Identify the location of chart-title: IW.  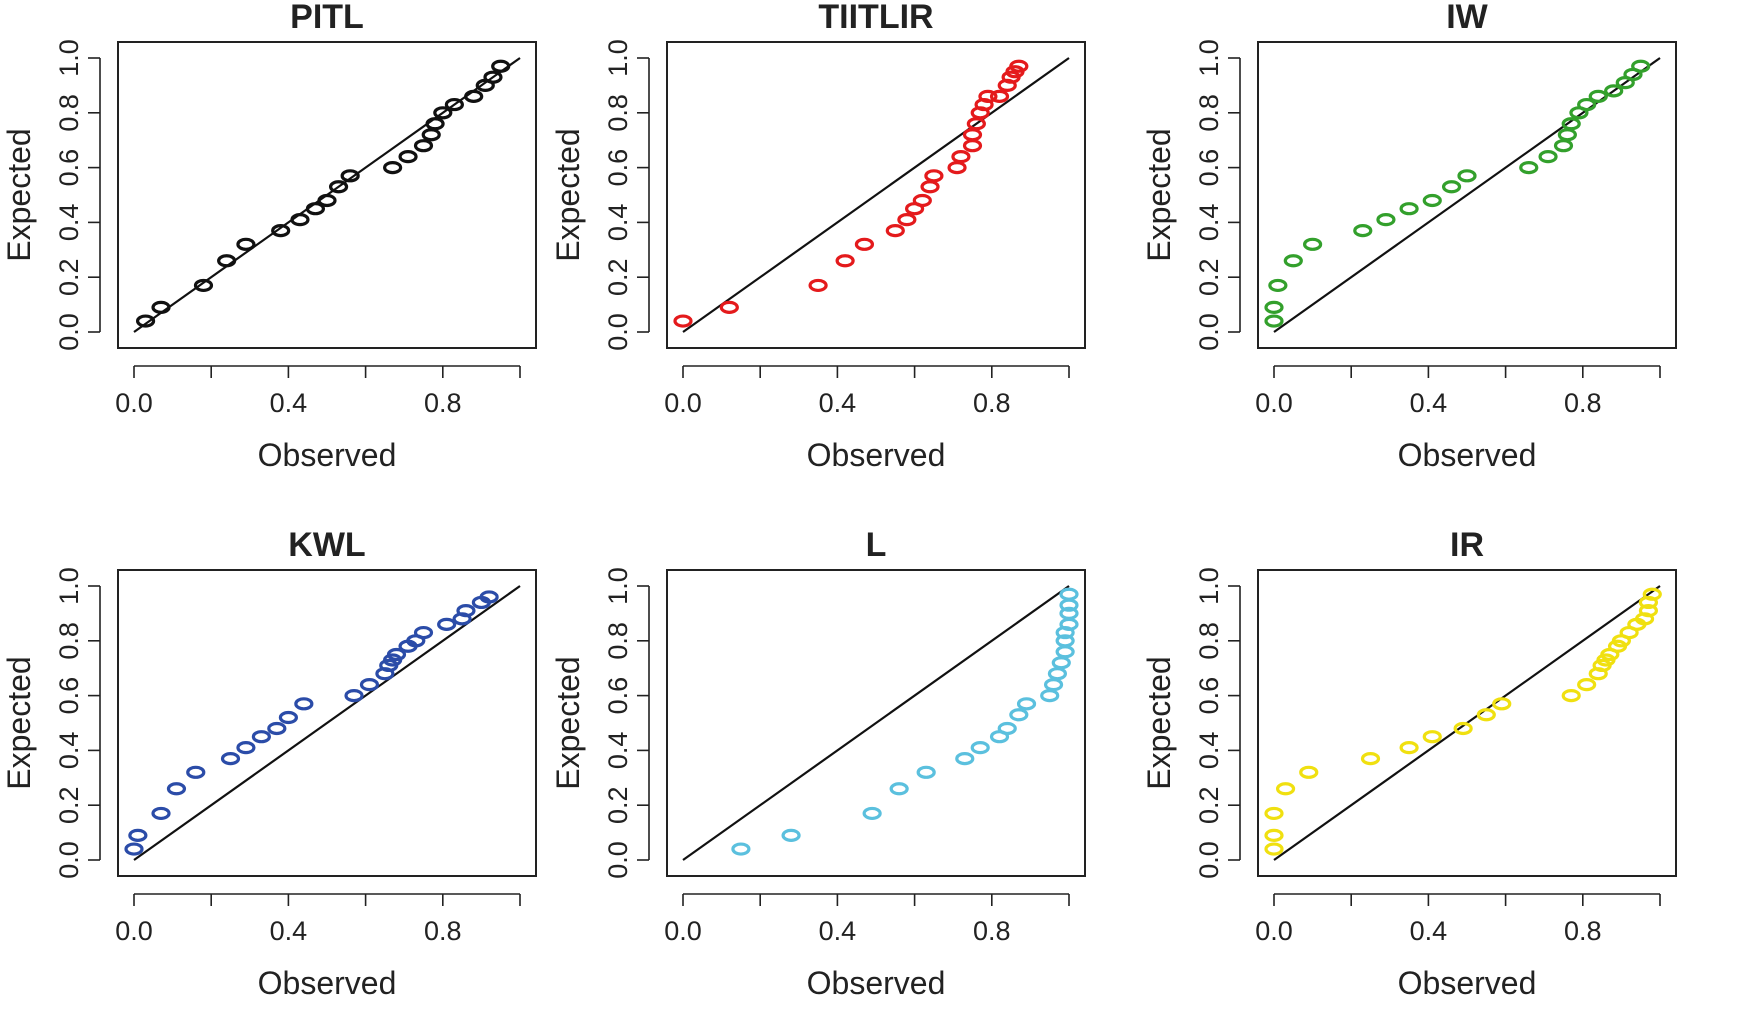
(1467, 18).